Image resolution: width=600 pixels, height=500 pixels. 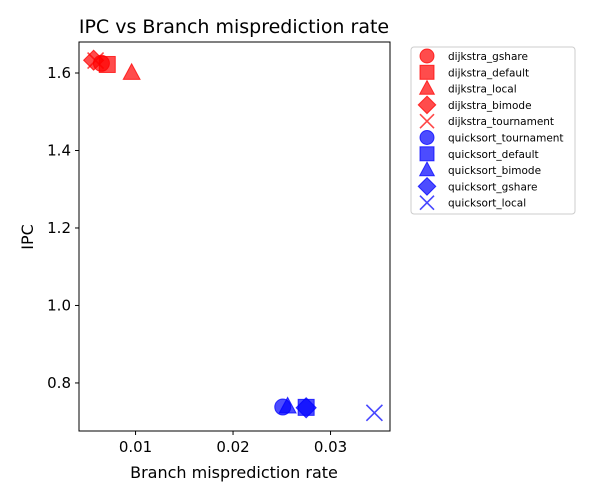 I want to click on legend-frame, so click(x=493, y=130).